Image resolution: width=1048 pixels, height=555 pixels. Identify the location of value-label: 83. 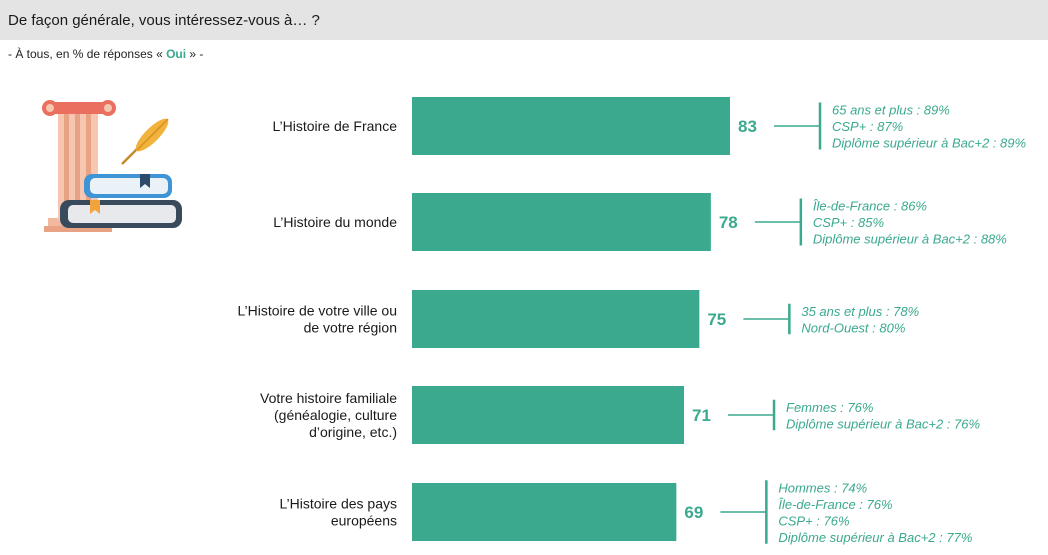
(747, 126).